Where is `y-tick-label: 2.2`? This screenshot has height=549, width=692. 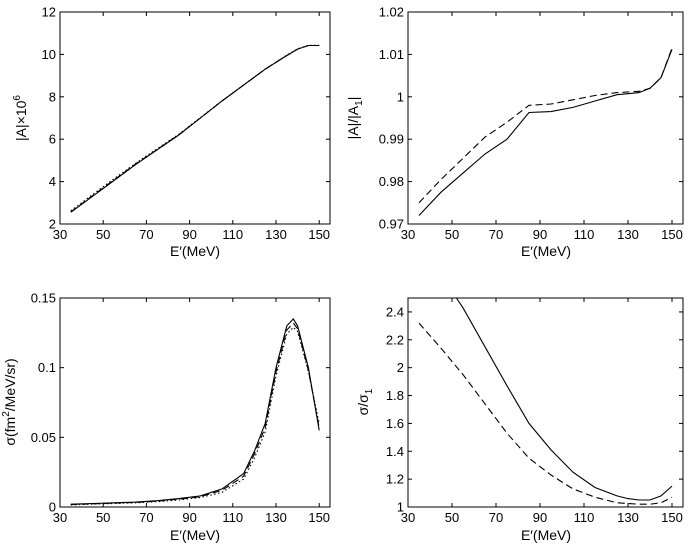 y-tick-label: 2.2 is located at coordinates (395, 339).